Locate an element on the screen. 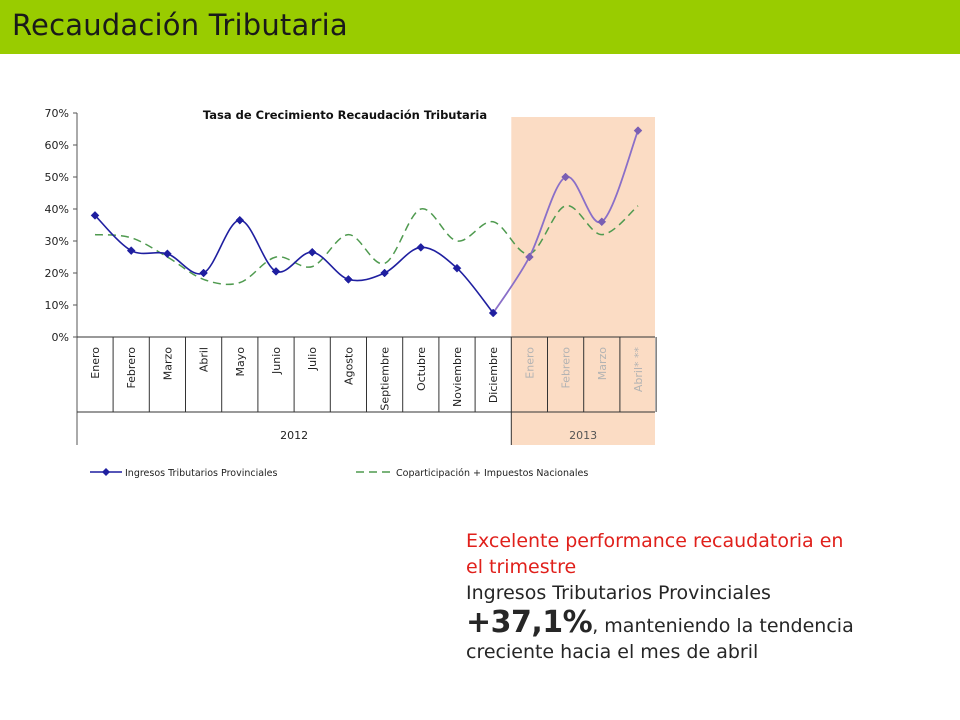 This screenshot has width=960, height=720. caption-highlight-line-2: el trimestre is located at coordinates (521, 567).